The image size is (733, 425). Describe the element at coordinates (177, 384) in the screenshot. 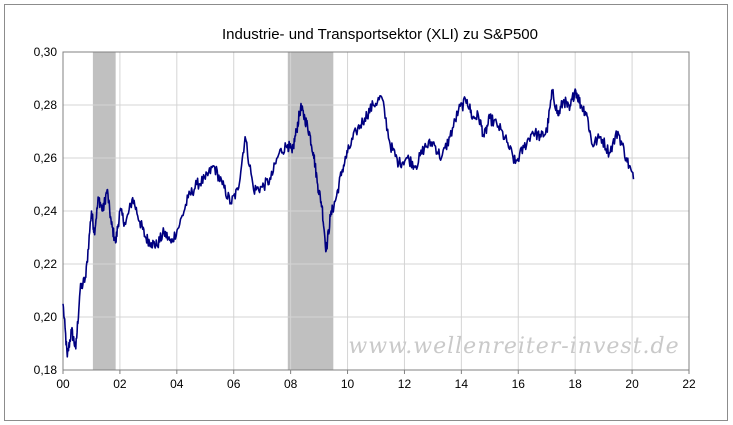

I see `x-tick-label: 04` at that location.